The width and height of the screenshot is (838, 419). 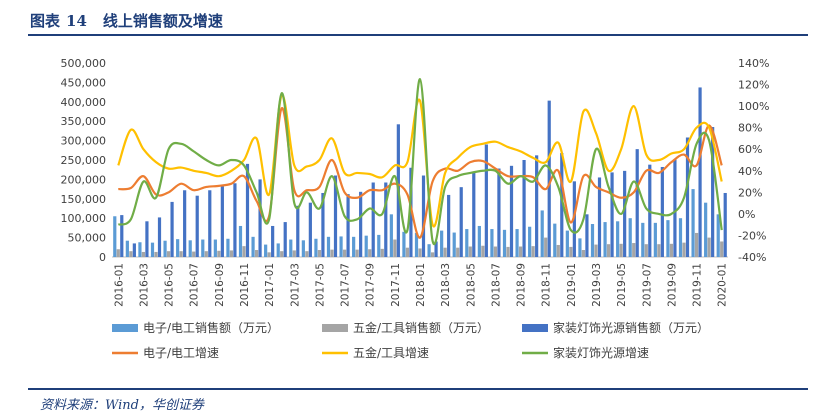 What do you see at coordinates (211, 327) in the screenshot?
I see `legend-label: 电子/电工销售额（万元）` at bounding box center [211, 327].